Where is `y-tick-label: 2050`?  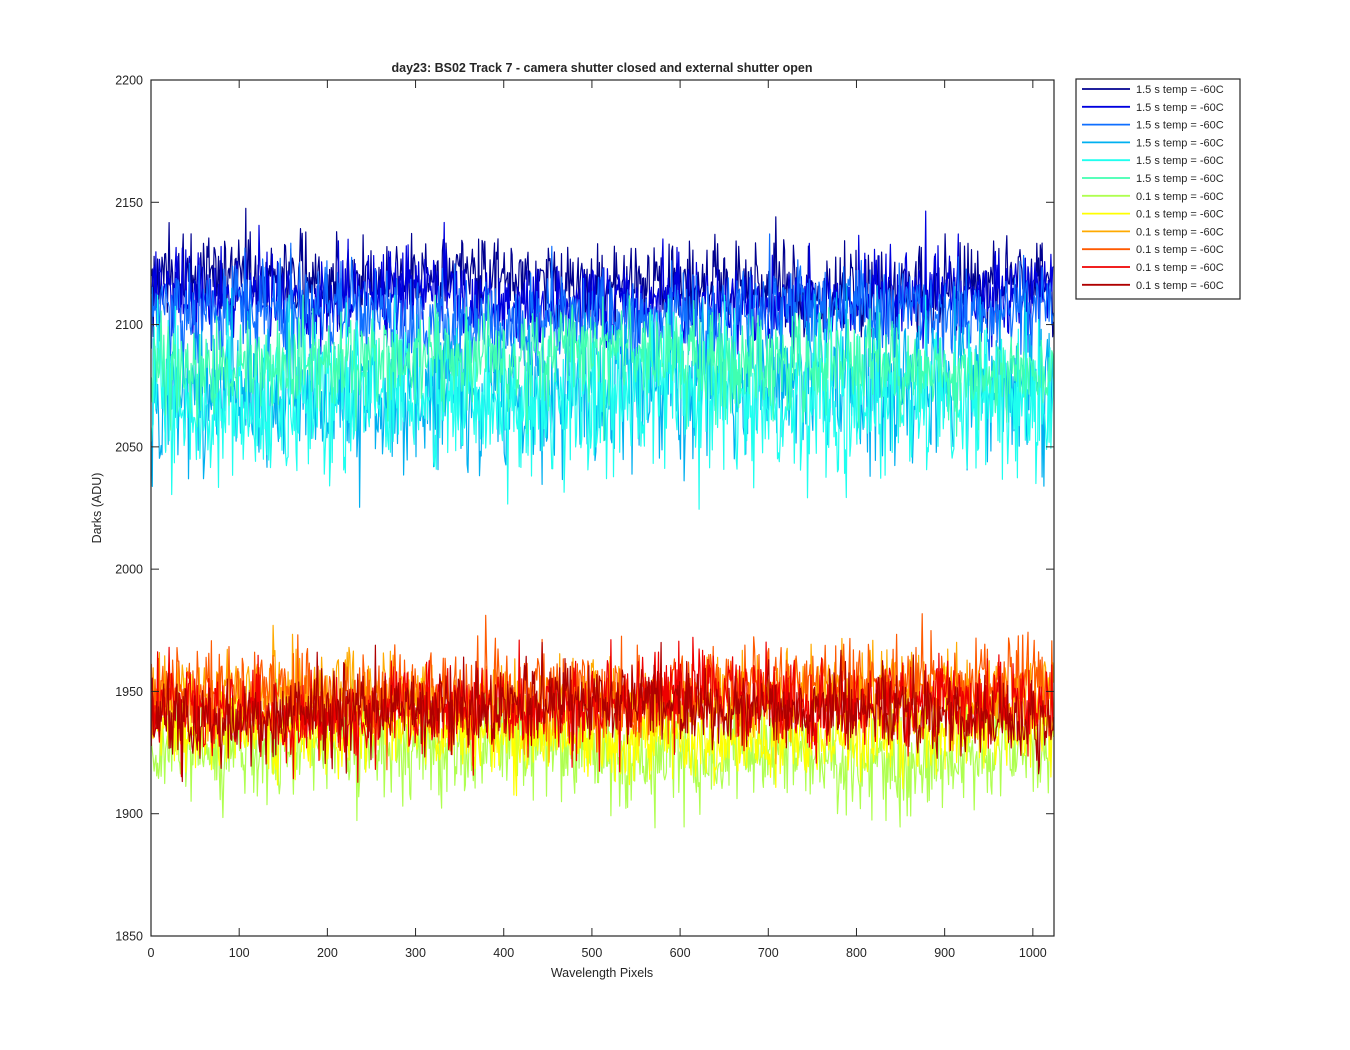
y-tick-label: 2050 is located at coordinates (129, 447).